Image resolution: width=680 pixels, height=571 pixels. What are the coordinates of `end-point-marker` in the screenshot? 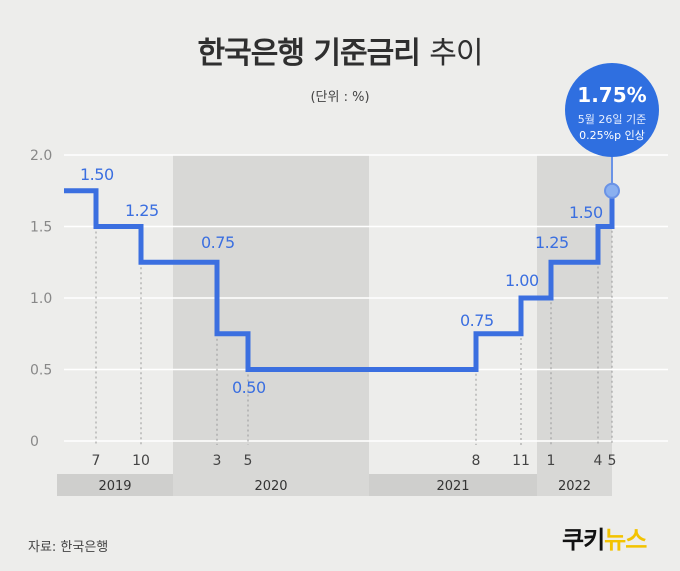 It's located at (612, 190).